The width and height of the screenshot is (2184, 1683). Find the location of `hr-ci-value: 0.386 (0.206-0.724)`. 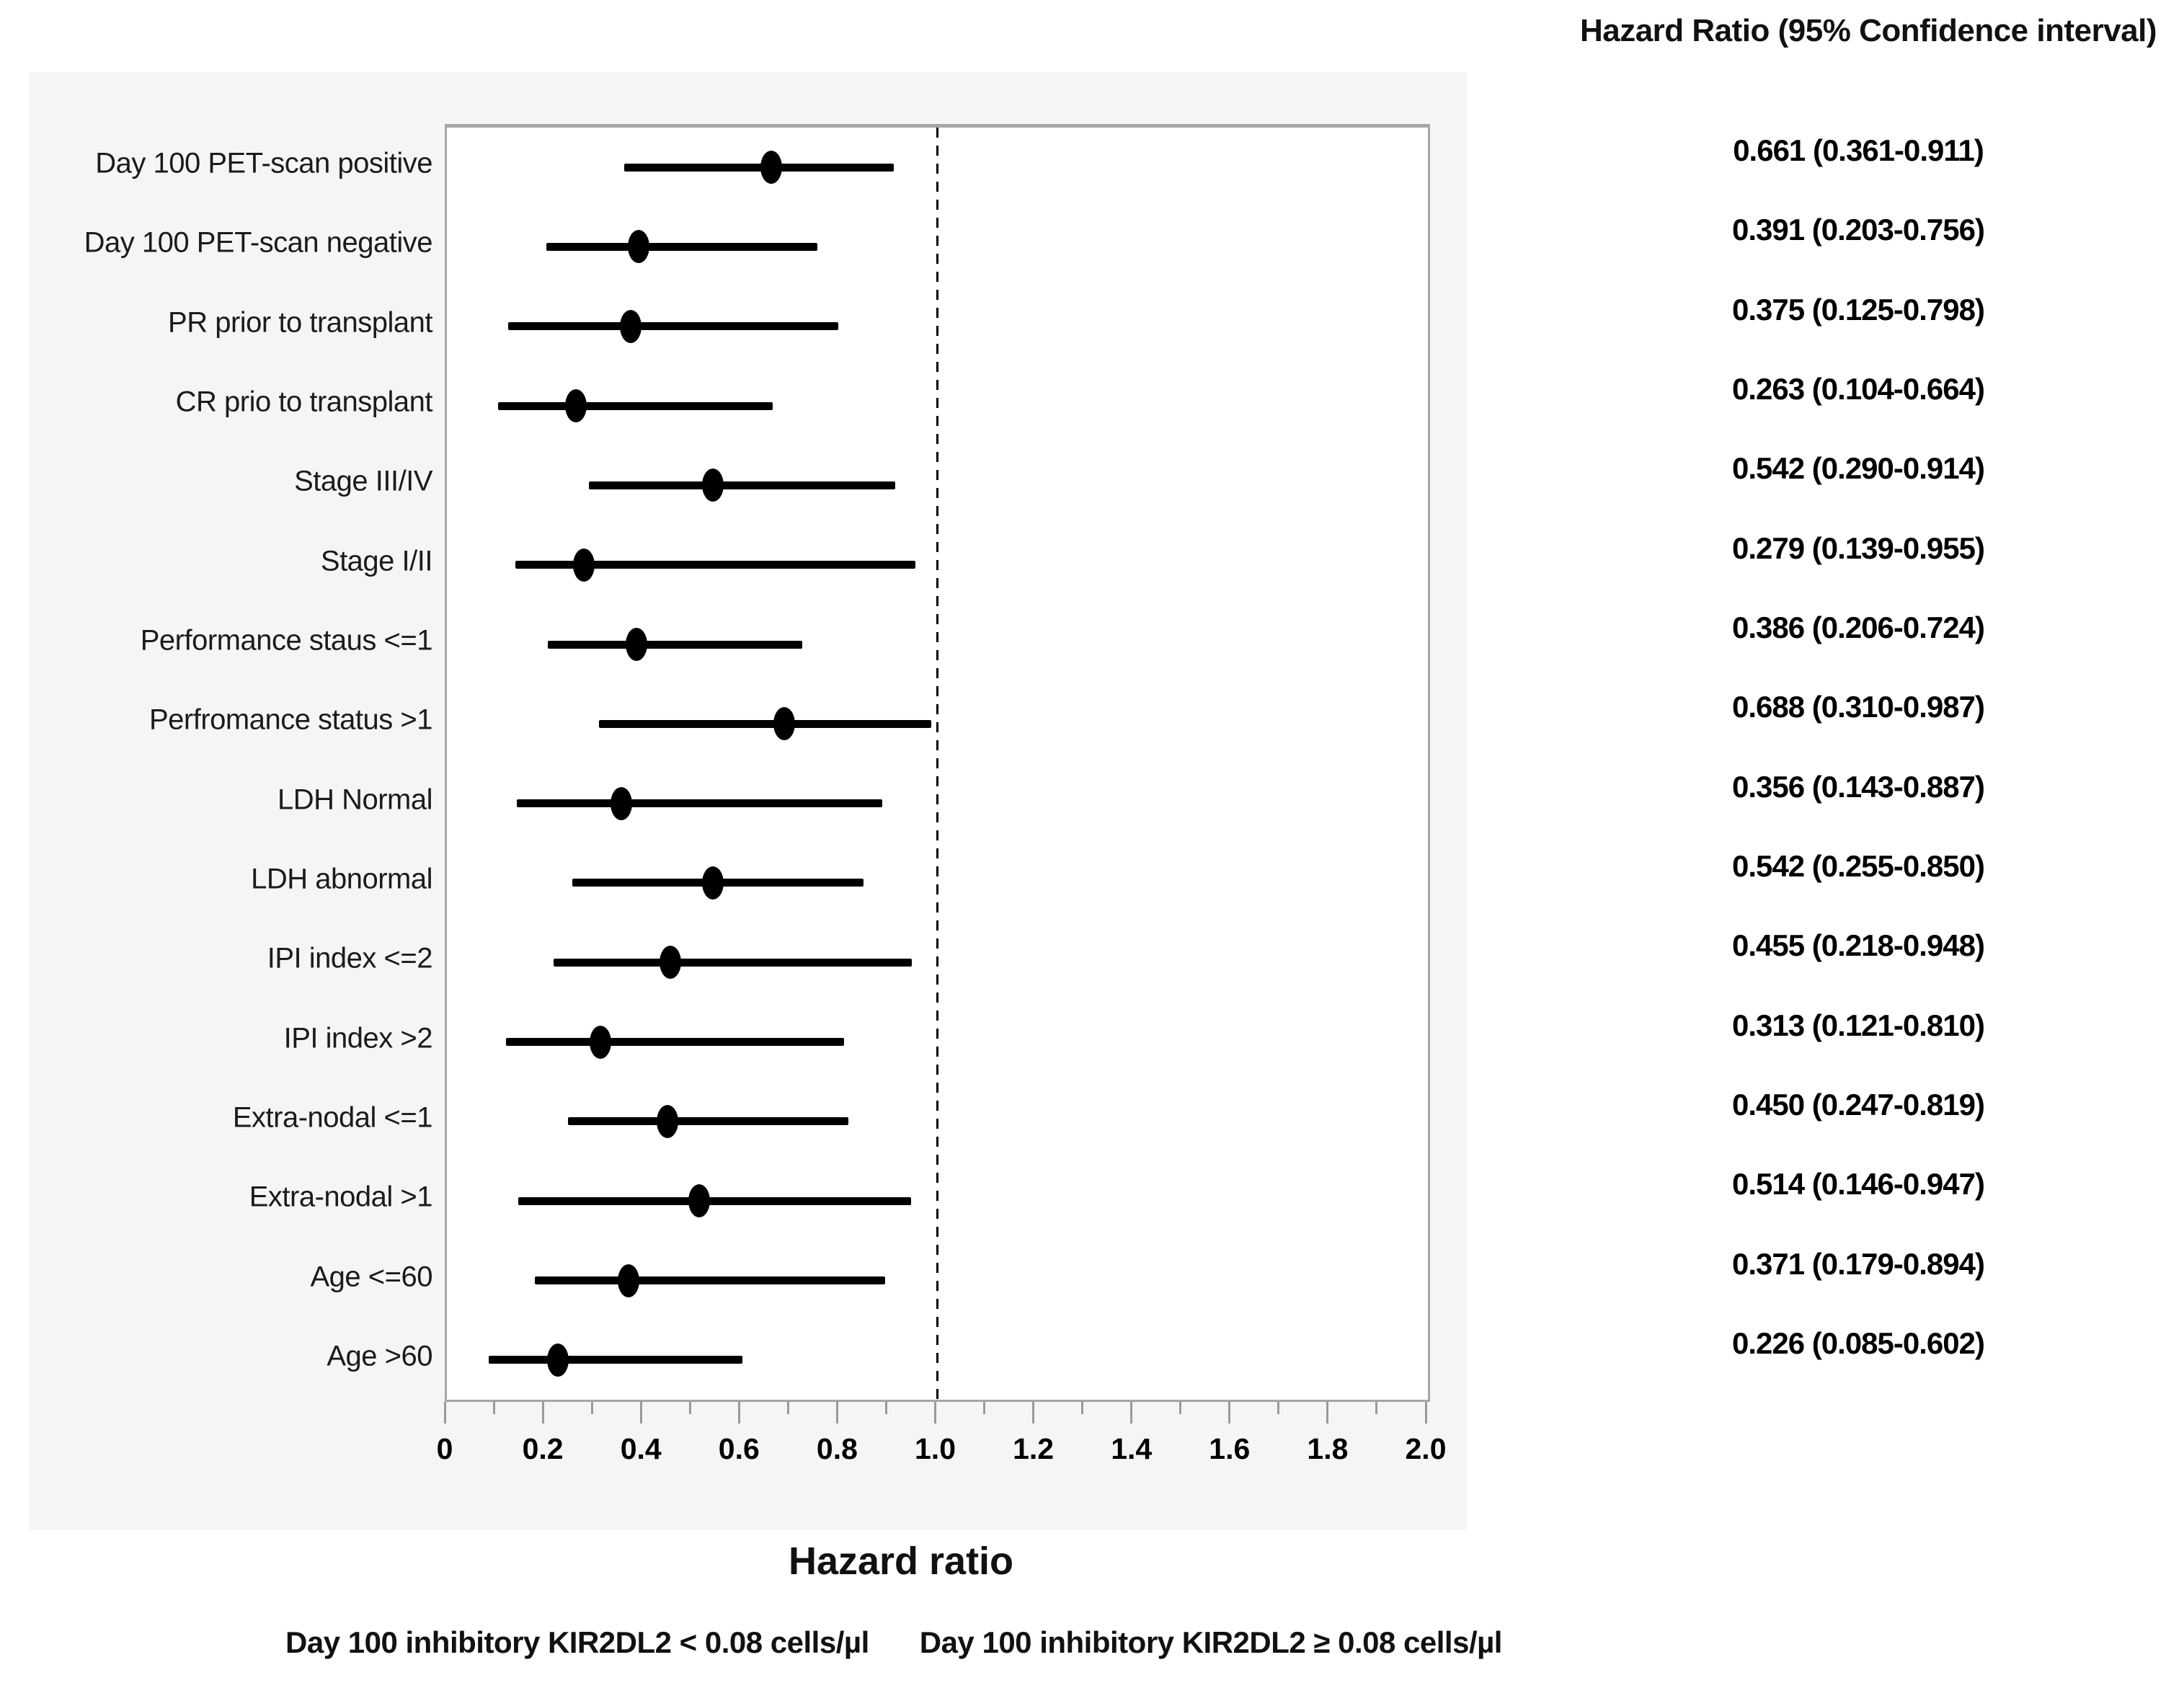

hr-ci-value: 0.386 (0.206-0.724) is located at coordinates (1858, 627).